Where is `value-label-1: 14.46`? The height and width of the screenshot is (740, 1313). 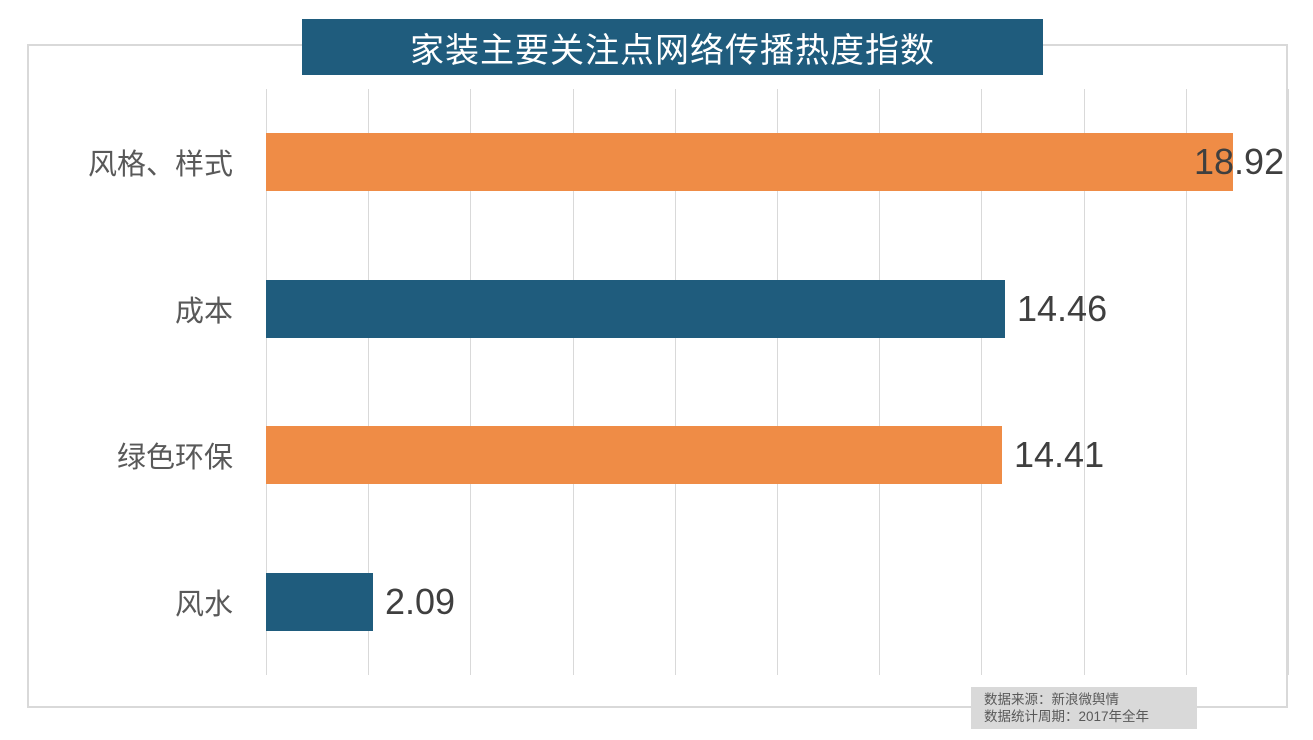
value-label-1: 14.46 is located at coordinates (1062, 308).